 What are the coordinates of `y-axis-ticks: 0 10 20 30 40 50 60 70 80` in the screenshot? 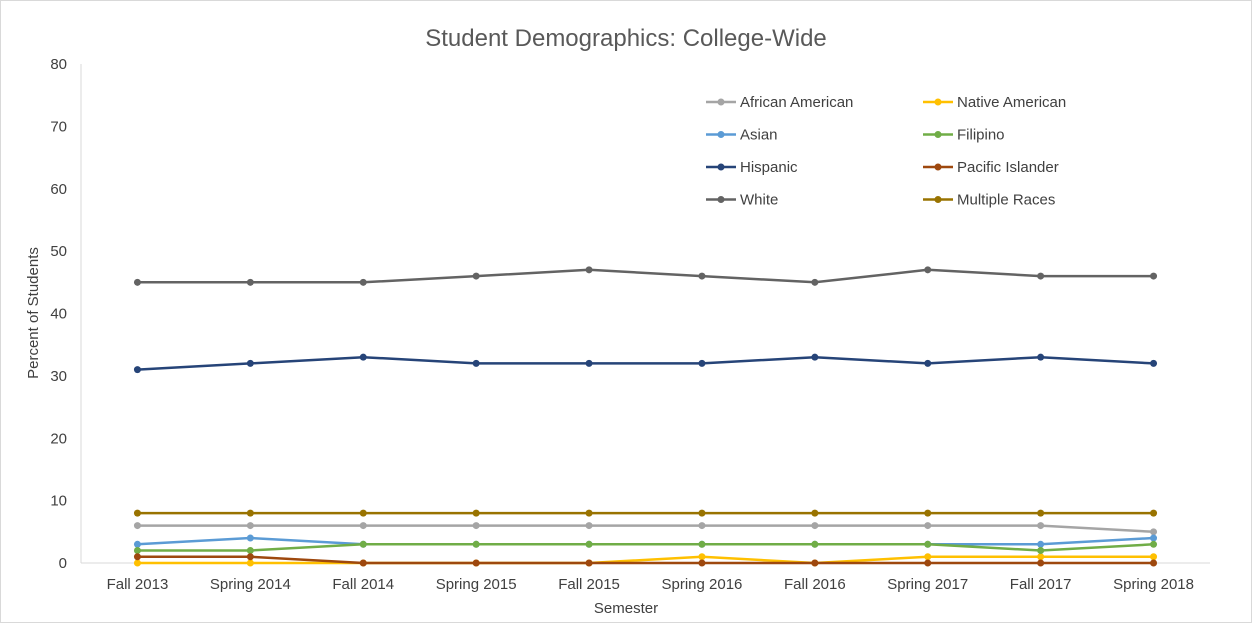 It's located at (58, 314).